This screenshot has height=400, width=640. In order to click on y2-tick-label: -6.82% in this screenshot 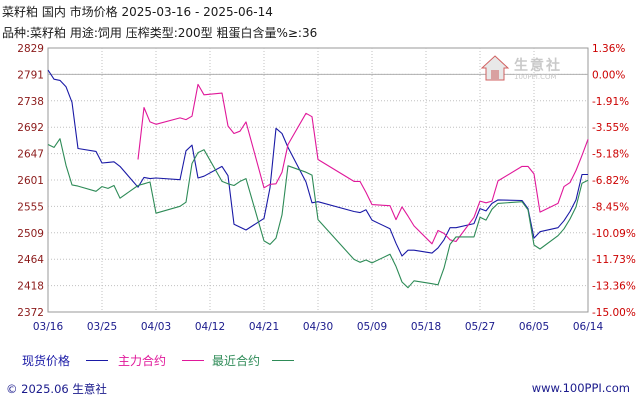, I will do `click(610, 181)`.